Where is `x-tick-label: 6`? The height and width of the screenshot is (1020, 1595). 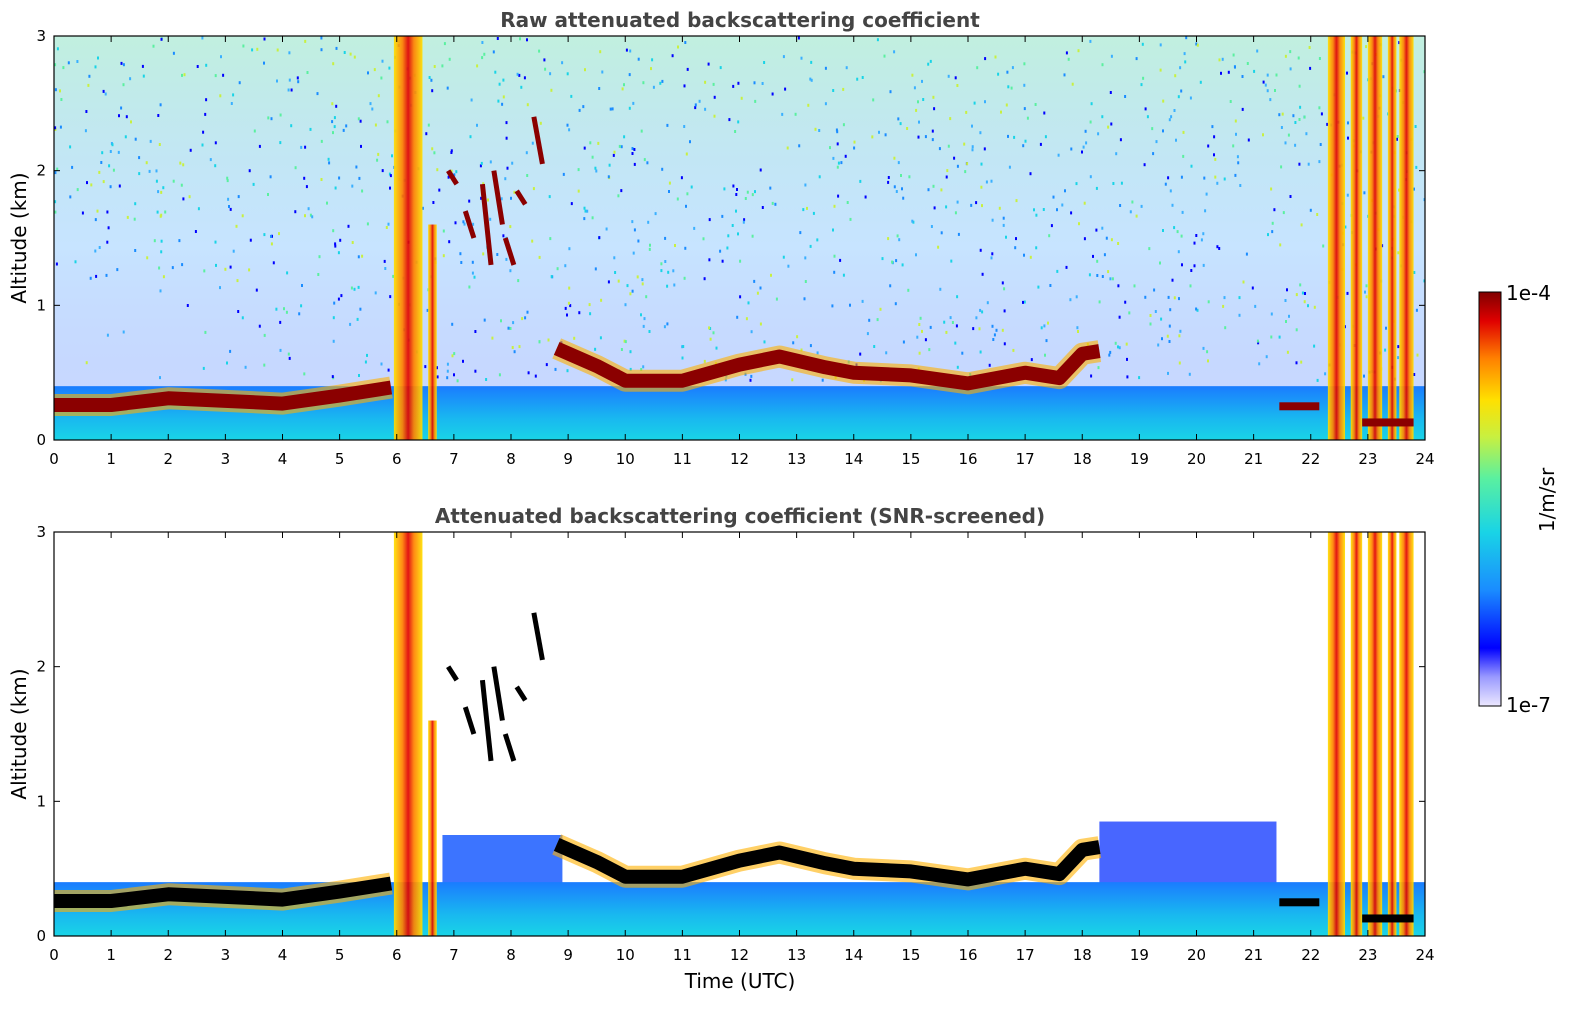
x-tick-label: 6 is located at coordinates (397, 459).